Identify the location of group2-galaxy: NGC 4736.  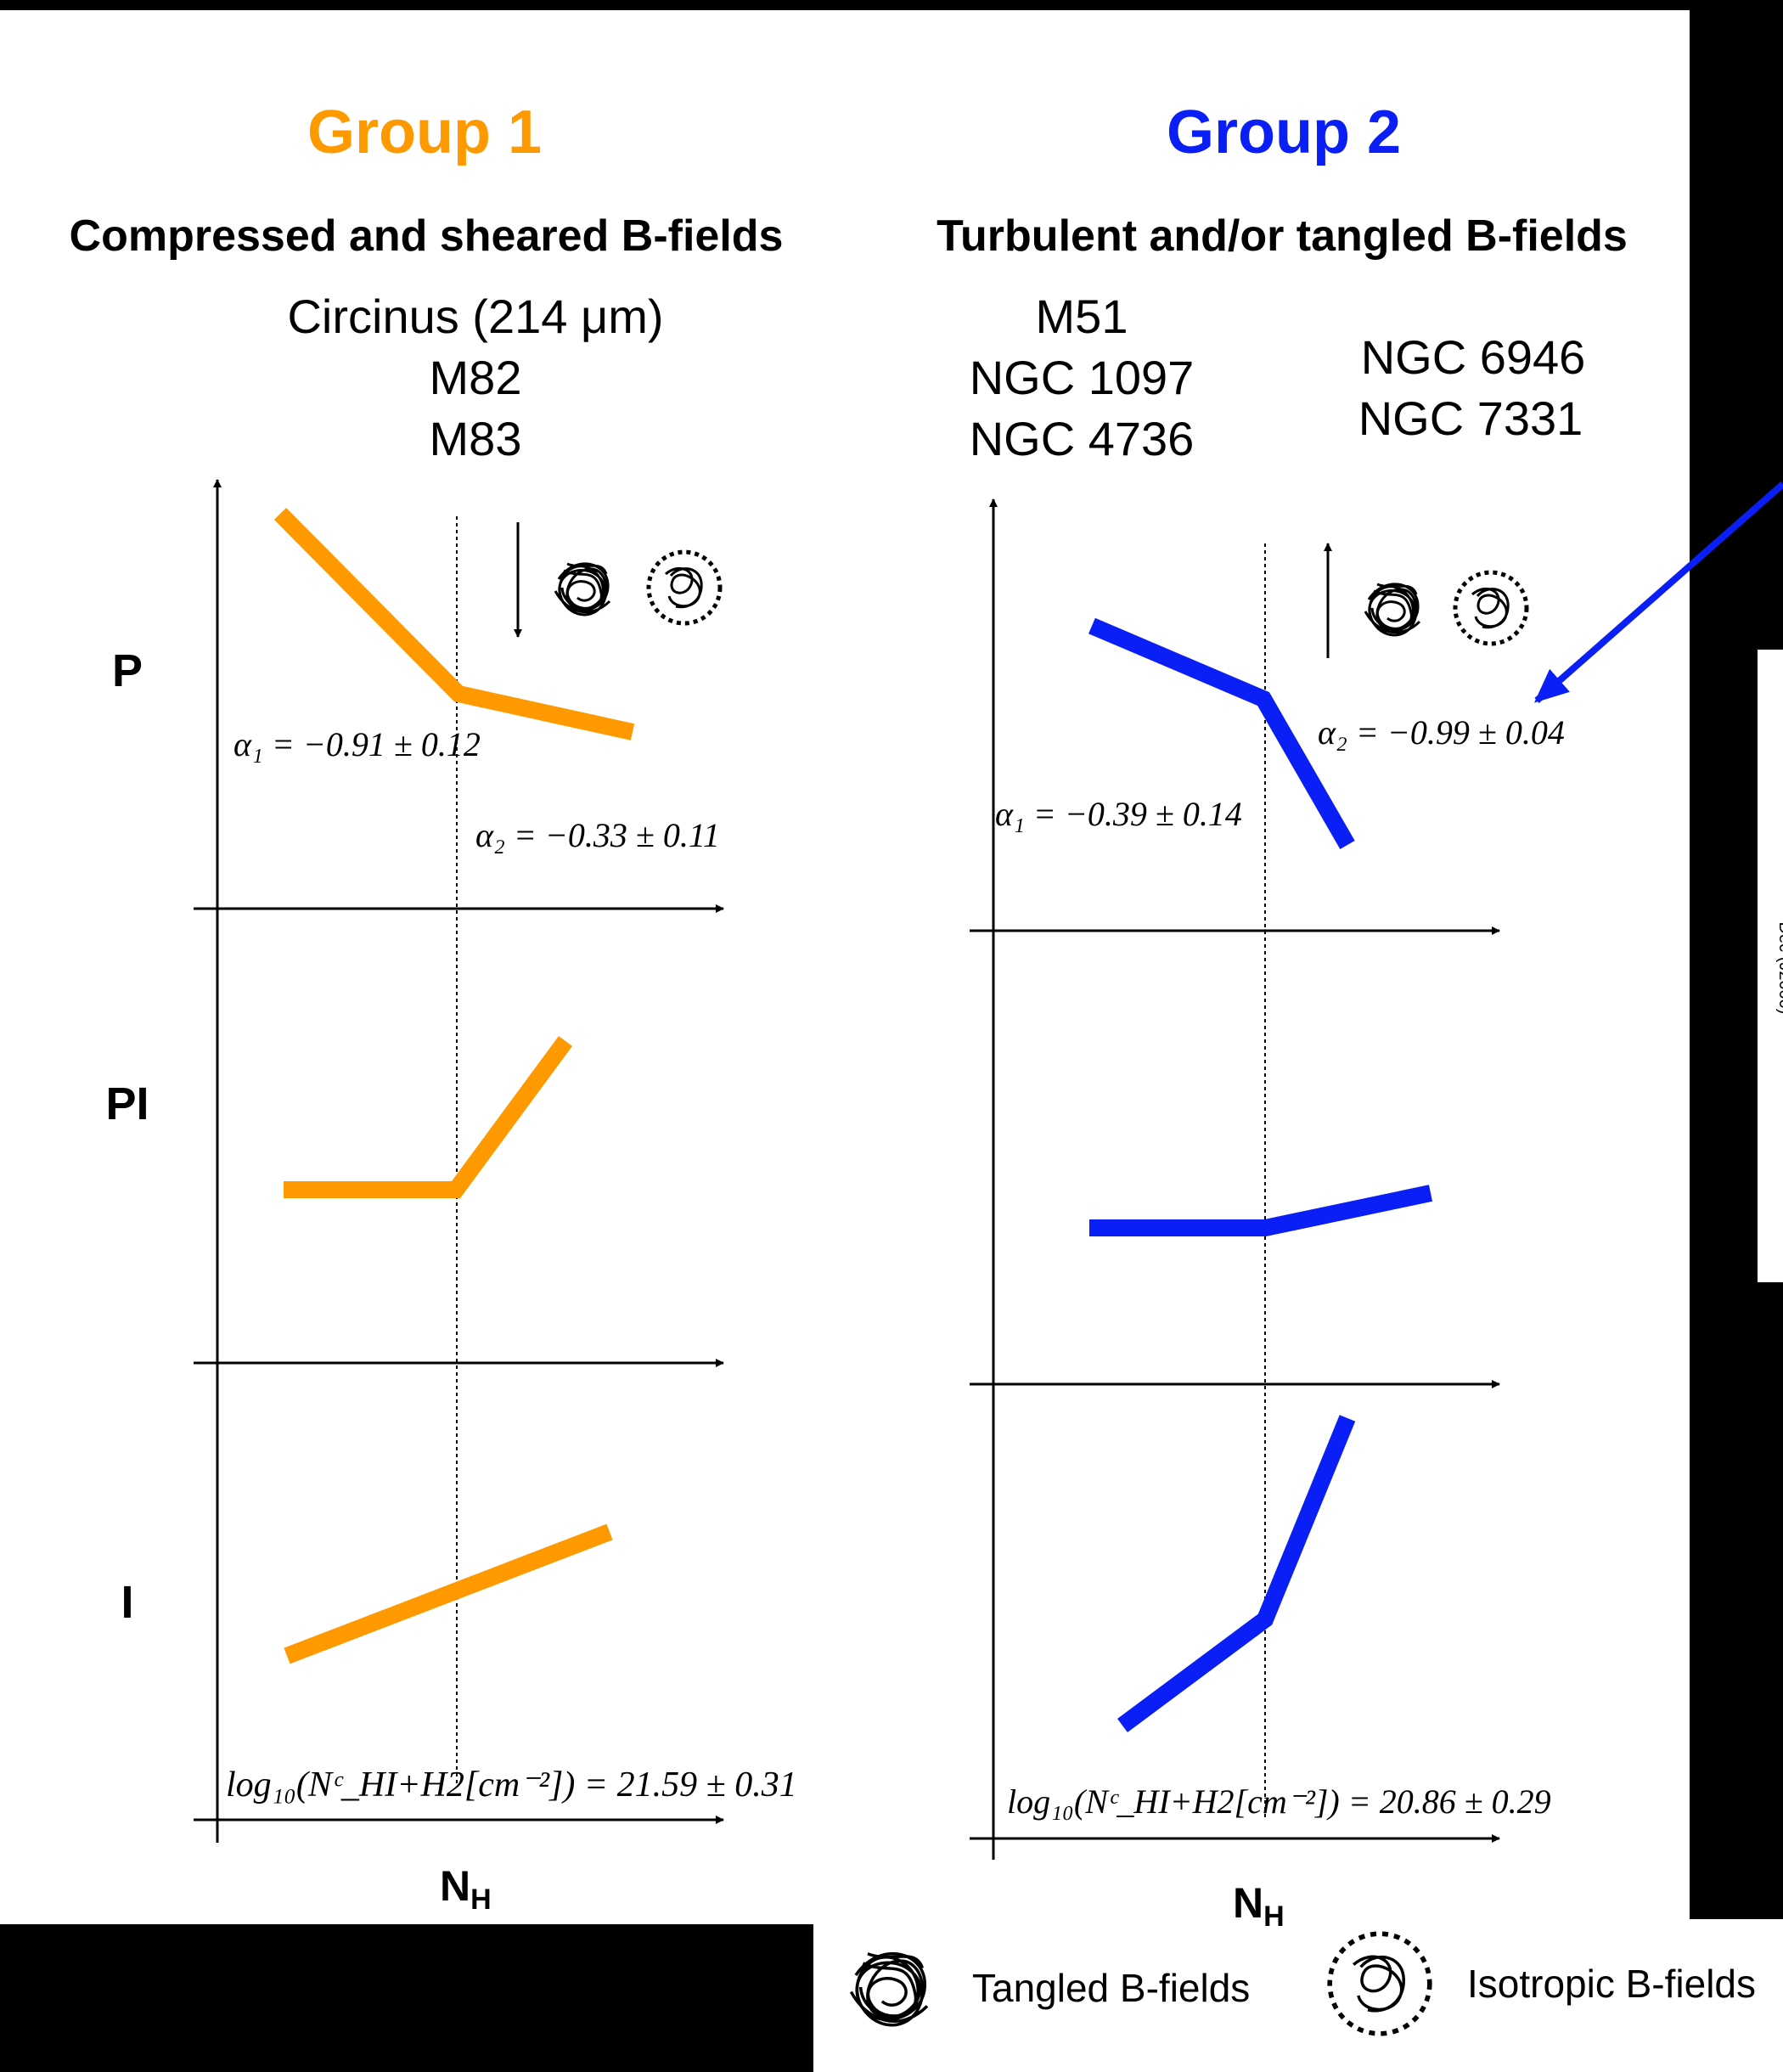
(1083, 438).